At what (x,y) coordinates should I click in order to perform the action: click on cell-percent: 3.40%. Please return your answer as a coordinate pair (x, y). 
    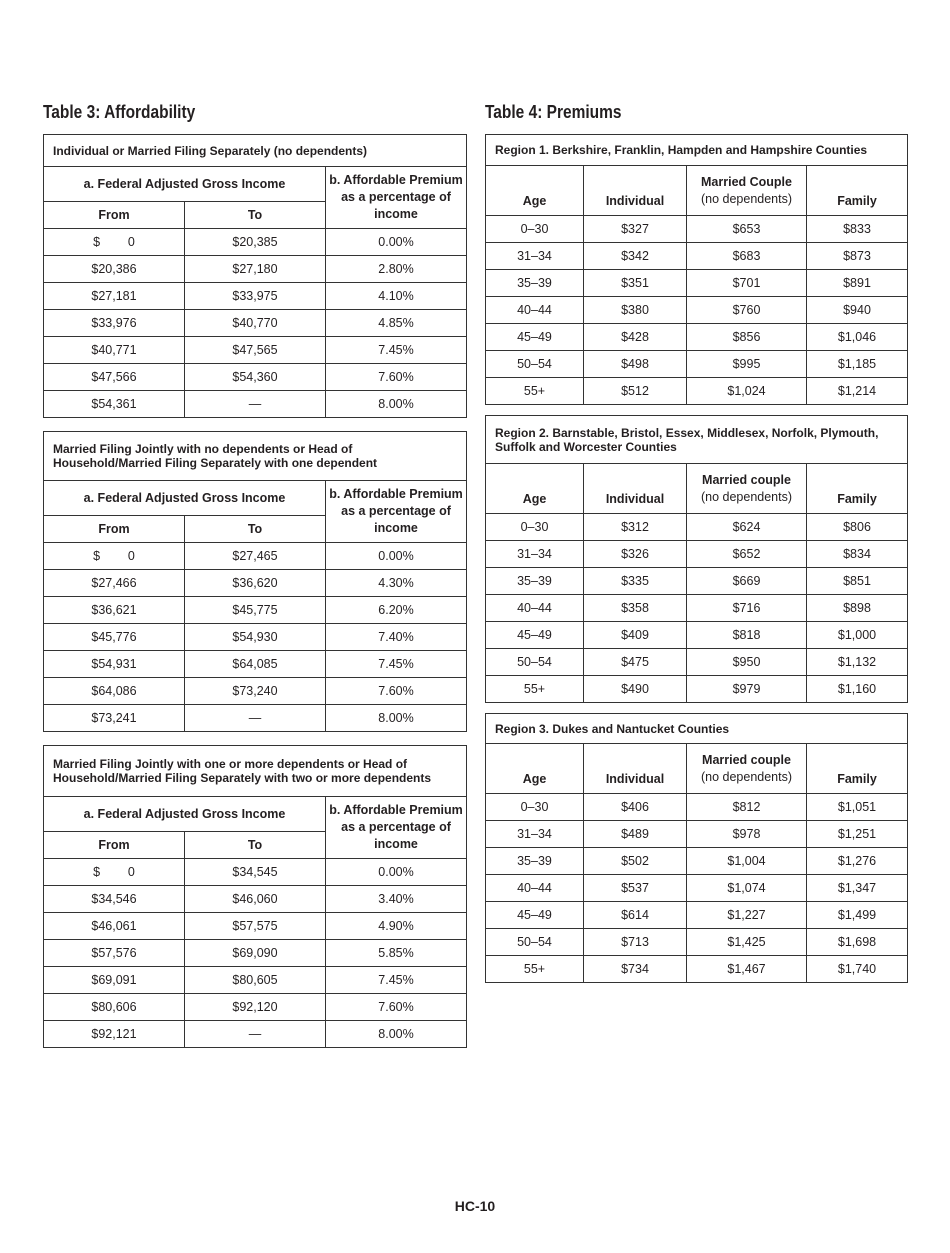
    Looking at the image, I should click on (396, 899).